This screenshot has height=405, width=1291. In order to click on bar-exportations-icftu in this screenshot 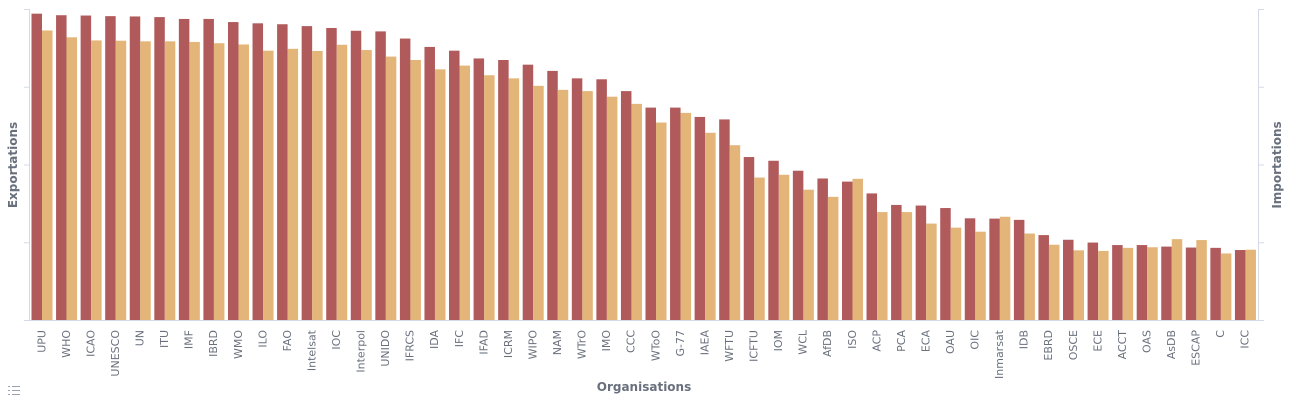, I will do `click(749, 238)`.